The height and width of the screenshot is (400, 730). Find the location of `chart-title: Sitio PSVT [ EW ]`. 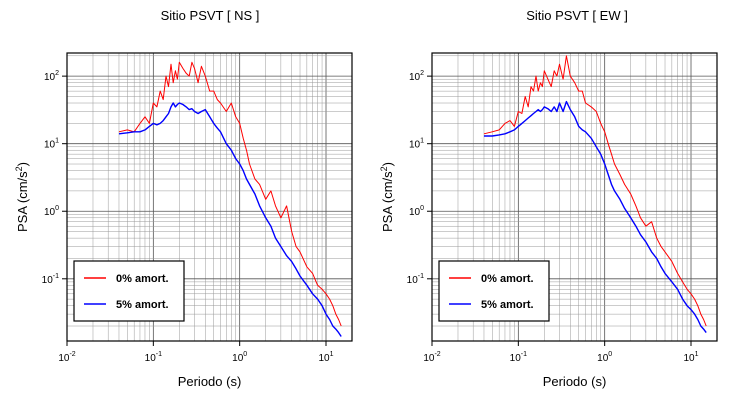

chart-title: Sitio PSVT [ EW ] is located at coordinates (577, 15).